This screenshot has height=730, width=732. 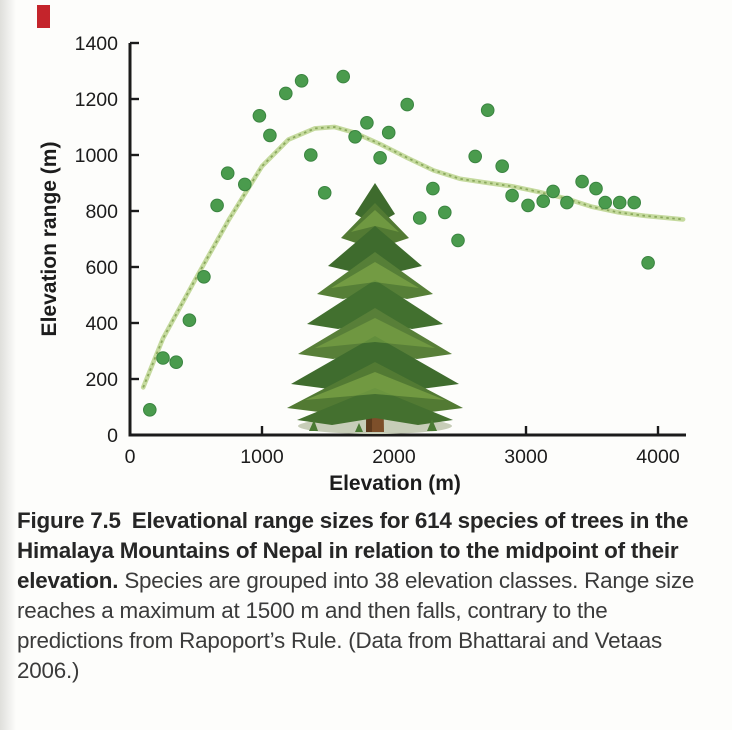 What do you see at coordinates (97, 156) in the screenshot?
I see `y-tick-label: 1000` at bounding box center [97, 156].